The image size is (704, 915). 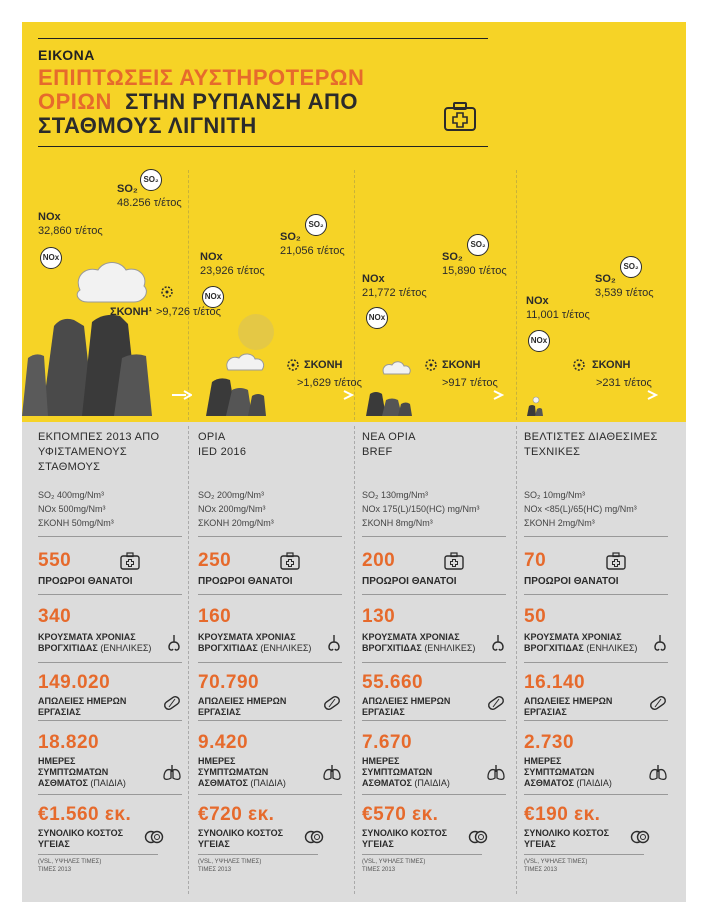 I want to click on label-line: ΒΡΟΓΧΙΤΙΔΑΣ, so click(x=392, y=648).